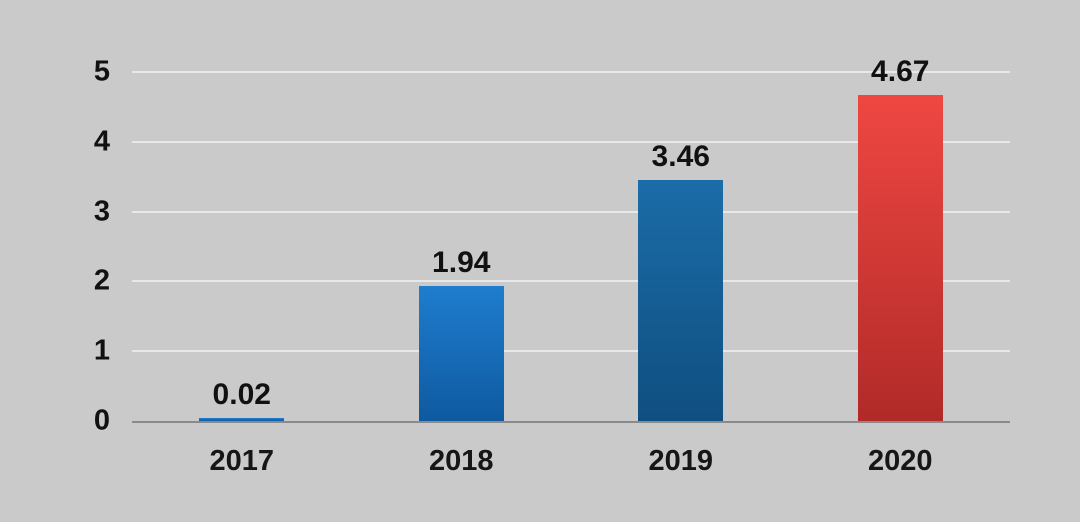 The height and width of the screenshot is (522, 1080). What do you see at coordinates (101, 71) in the screenshot?
I see `y-axis-tick-label: 5` at bounding box center [101, 71].